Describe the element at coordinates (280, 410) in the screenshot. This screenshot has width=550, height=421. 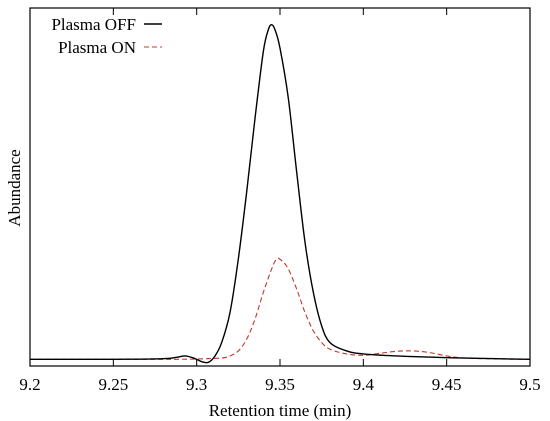
I see `x-axis-title: Retention time (min)` at that location.